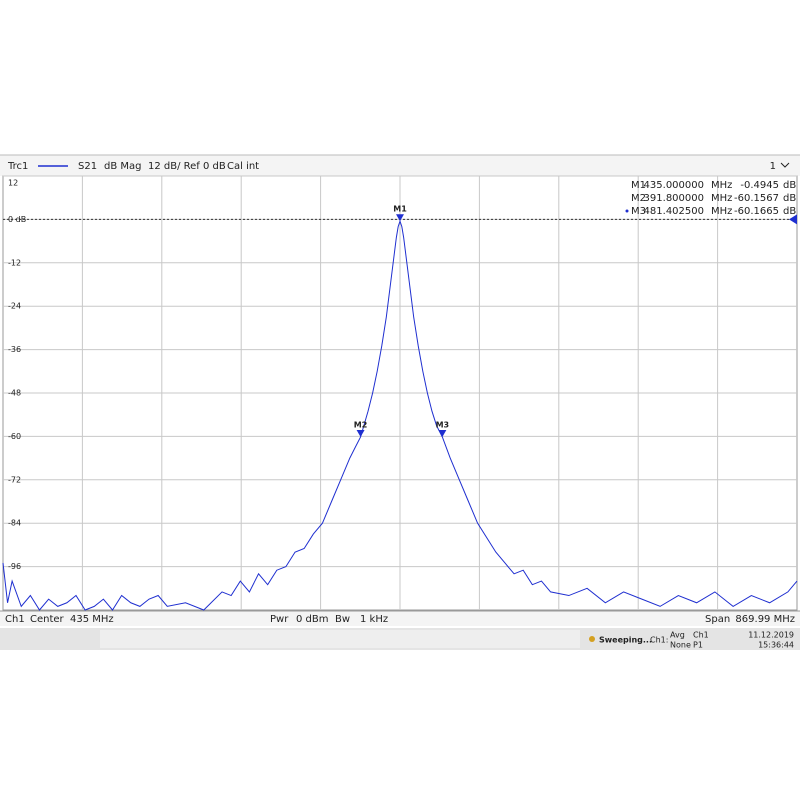 Image resolution: width=800 pixels, height=800 pixels. Describe the element at coordinates (592, 639) in the screenshot. I see `status-icon` at that location.